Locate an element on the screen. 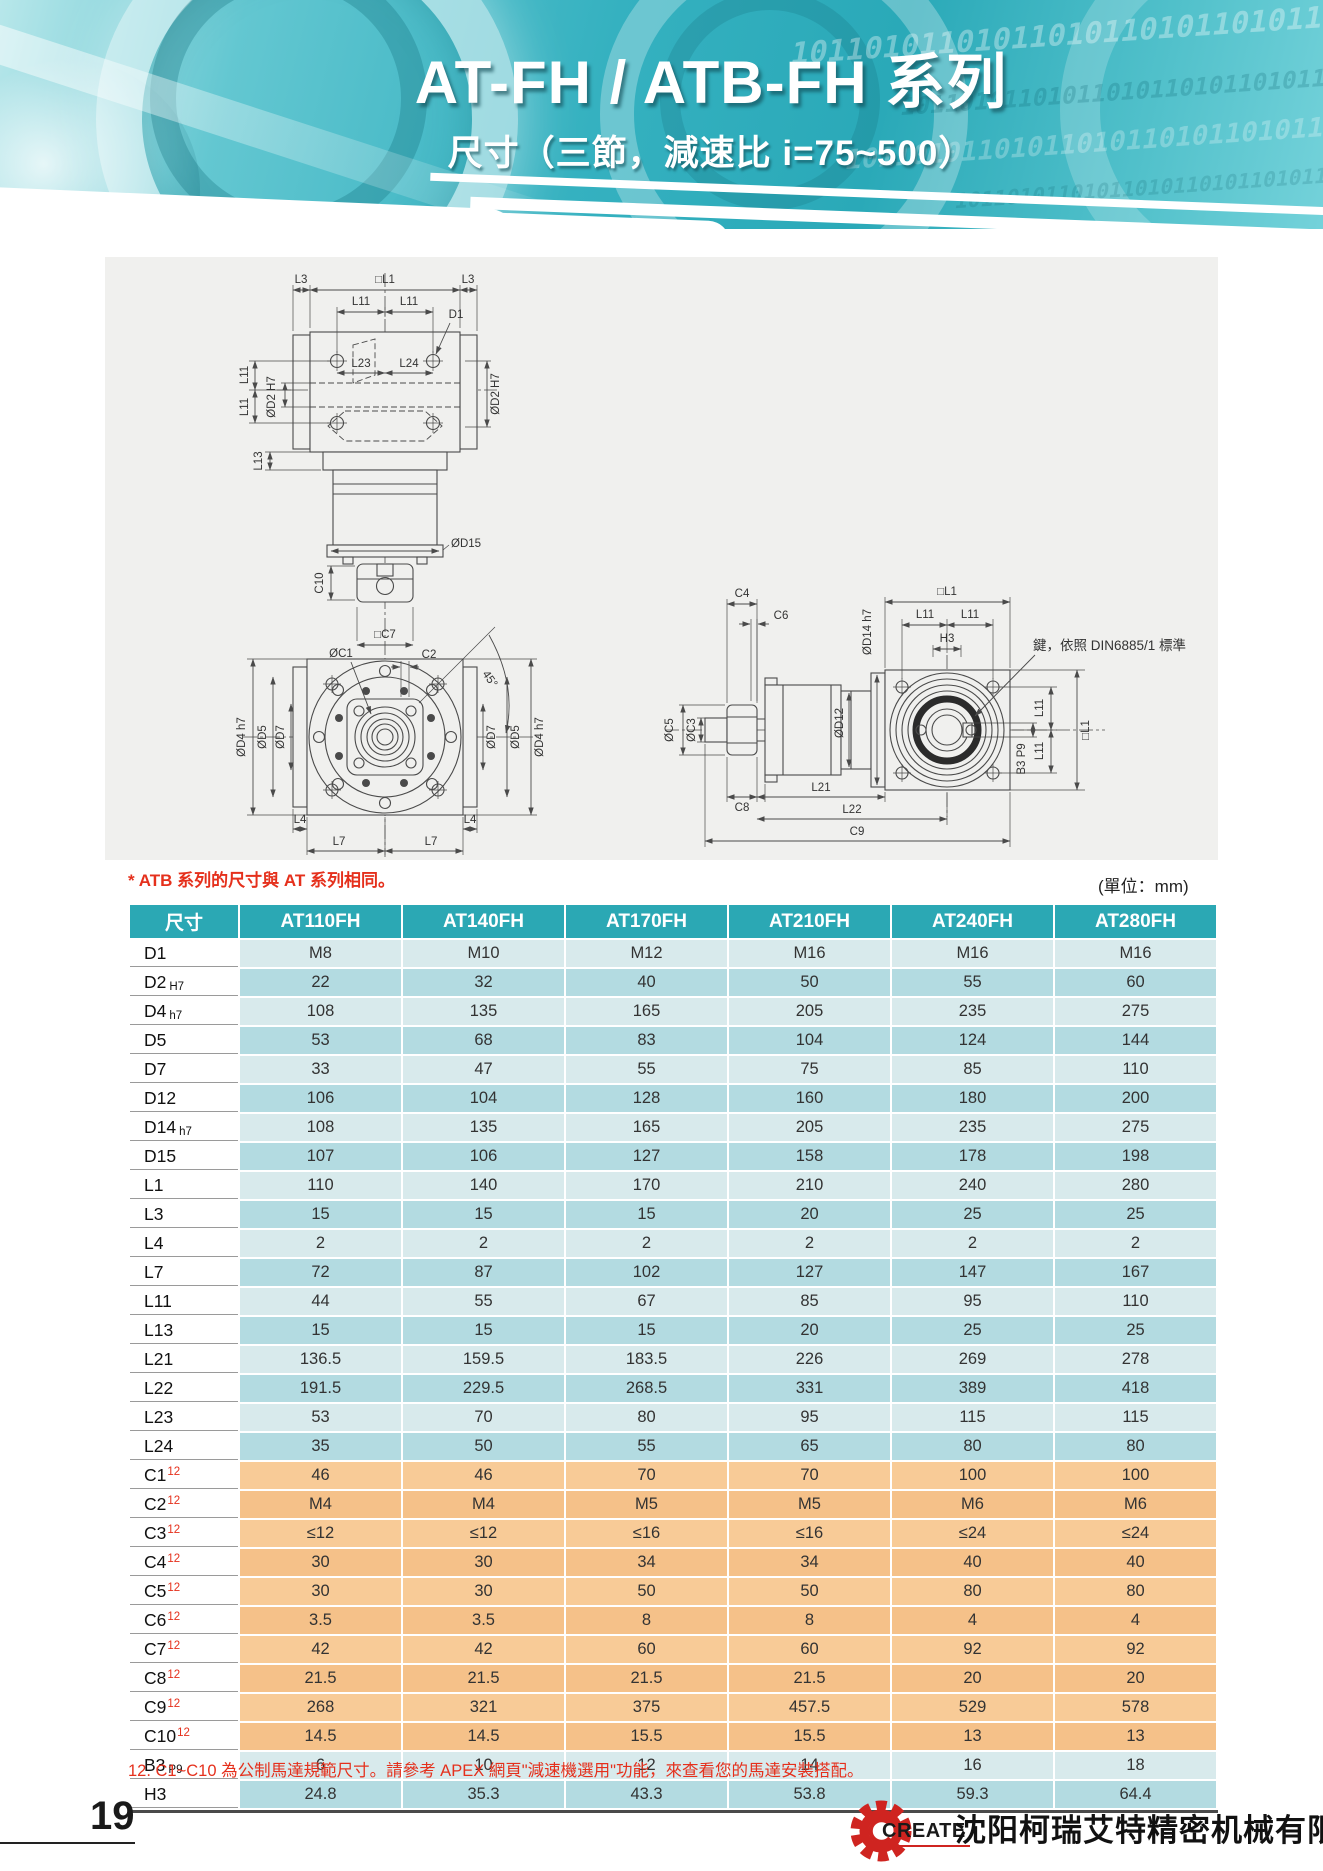 This screenshot has width=1323, height=1871. cell-value: 35 is located at coordinates (320, 1446).